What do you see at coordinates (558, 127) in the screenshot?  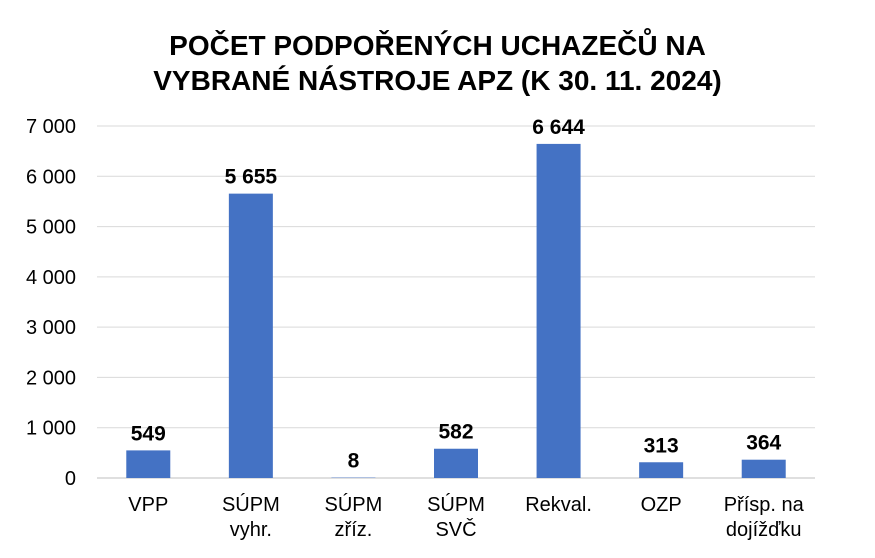 I see `data-label: 6 644` at bounding box center [558, 127].